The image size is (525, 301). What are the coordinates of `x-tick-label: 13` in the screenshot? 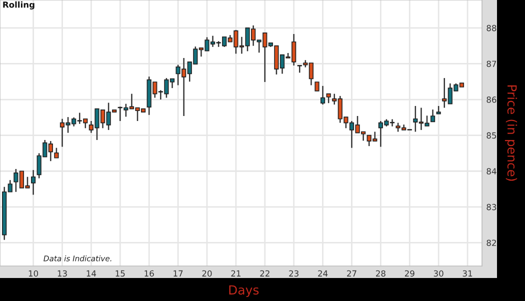 It's located at (62, 273).